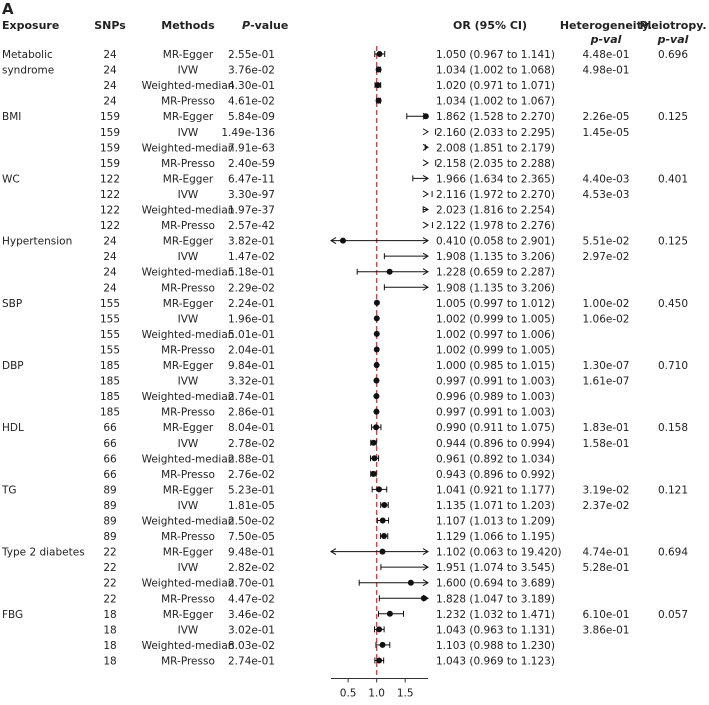 This screenshot has height=705, width=709. I want to click on or-ci-cell: 0.961 (0.892 to 1.034), so click(495, 459).